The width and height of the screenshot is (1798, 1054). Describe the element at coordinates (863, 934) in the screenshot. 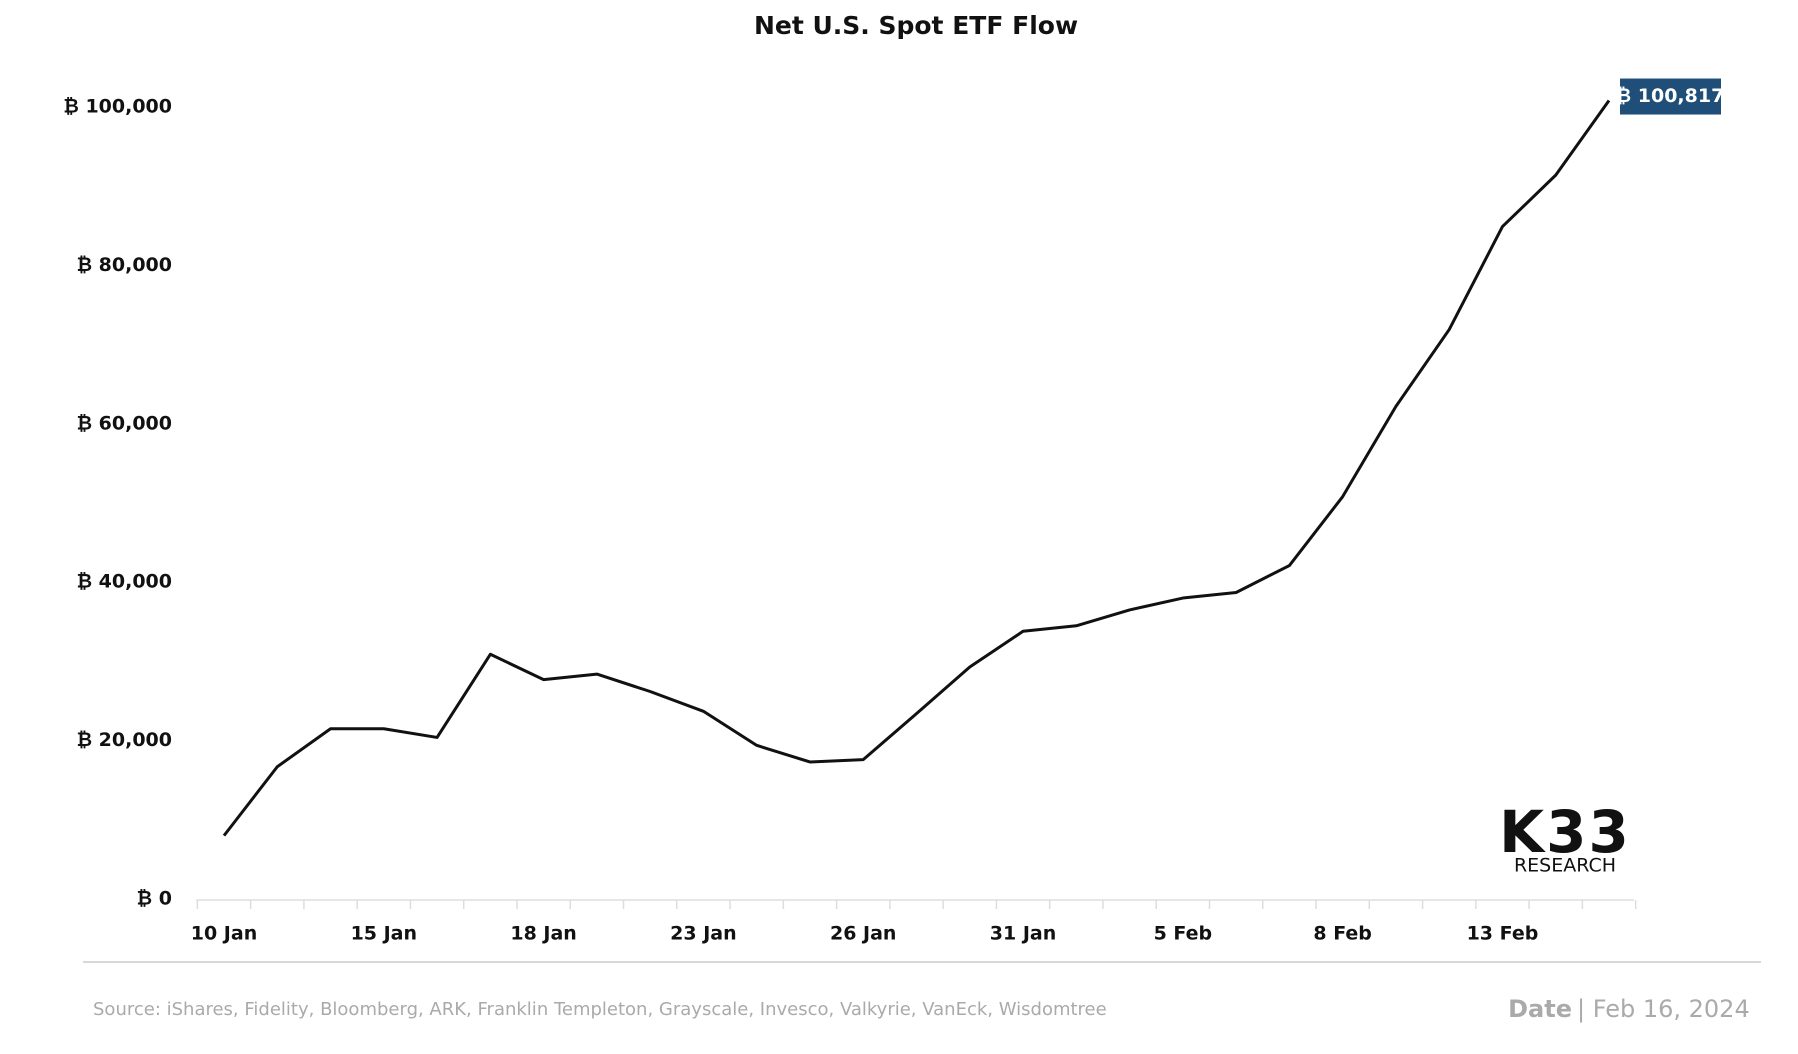

I see `x-tick-label: 26 Jan` at that location.